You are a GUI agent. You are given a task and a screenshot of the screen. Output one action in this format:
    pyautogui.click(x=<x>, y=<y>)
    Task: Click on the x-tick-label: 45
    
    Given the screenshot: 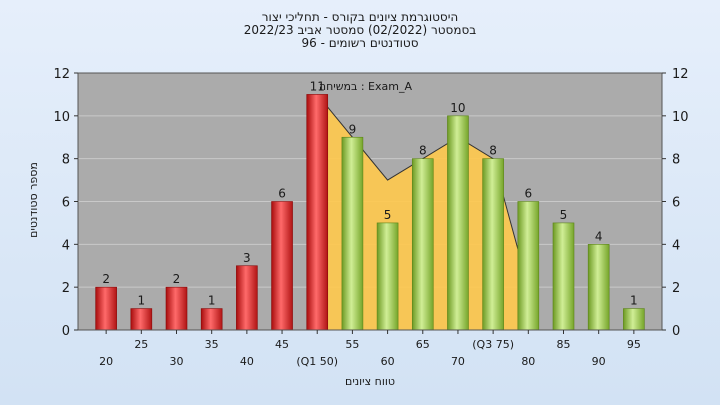 What is the action you would take?
    pyautogui.click(x=282, y=344)
    